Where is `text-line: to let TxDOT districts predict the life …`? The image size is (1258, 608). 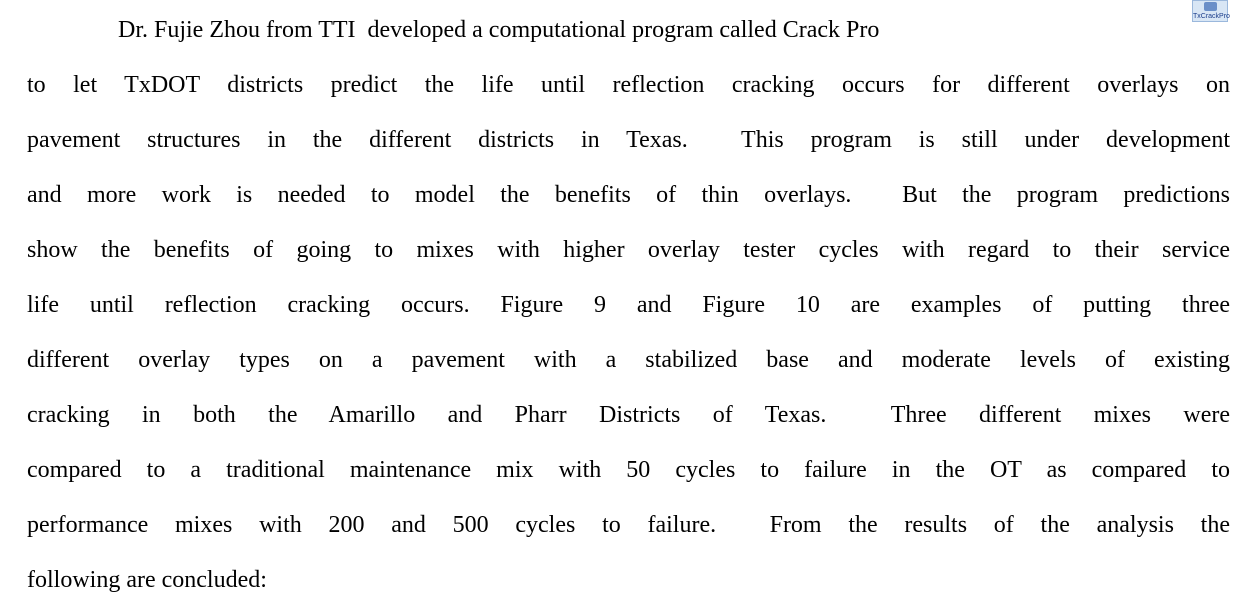 text-line: to let TxDOT districts predict the life … is located at coordinates (628, 85).